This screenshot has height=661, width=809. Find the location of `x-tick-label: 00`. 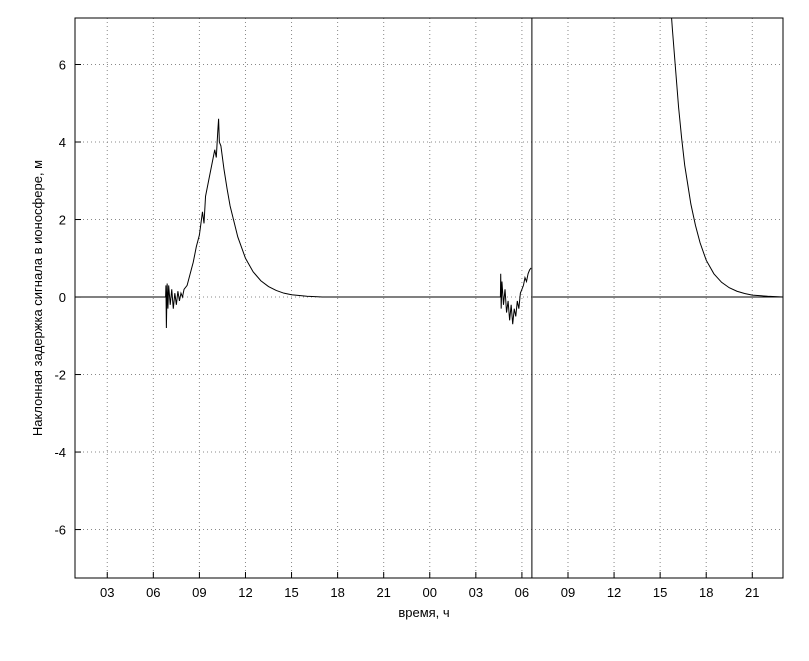

x-tick-label: 00 is located at coordinates (430, 592).